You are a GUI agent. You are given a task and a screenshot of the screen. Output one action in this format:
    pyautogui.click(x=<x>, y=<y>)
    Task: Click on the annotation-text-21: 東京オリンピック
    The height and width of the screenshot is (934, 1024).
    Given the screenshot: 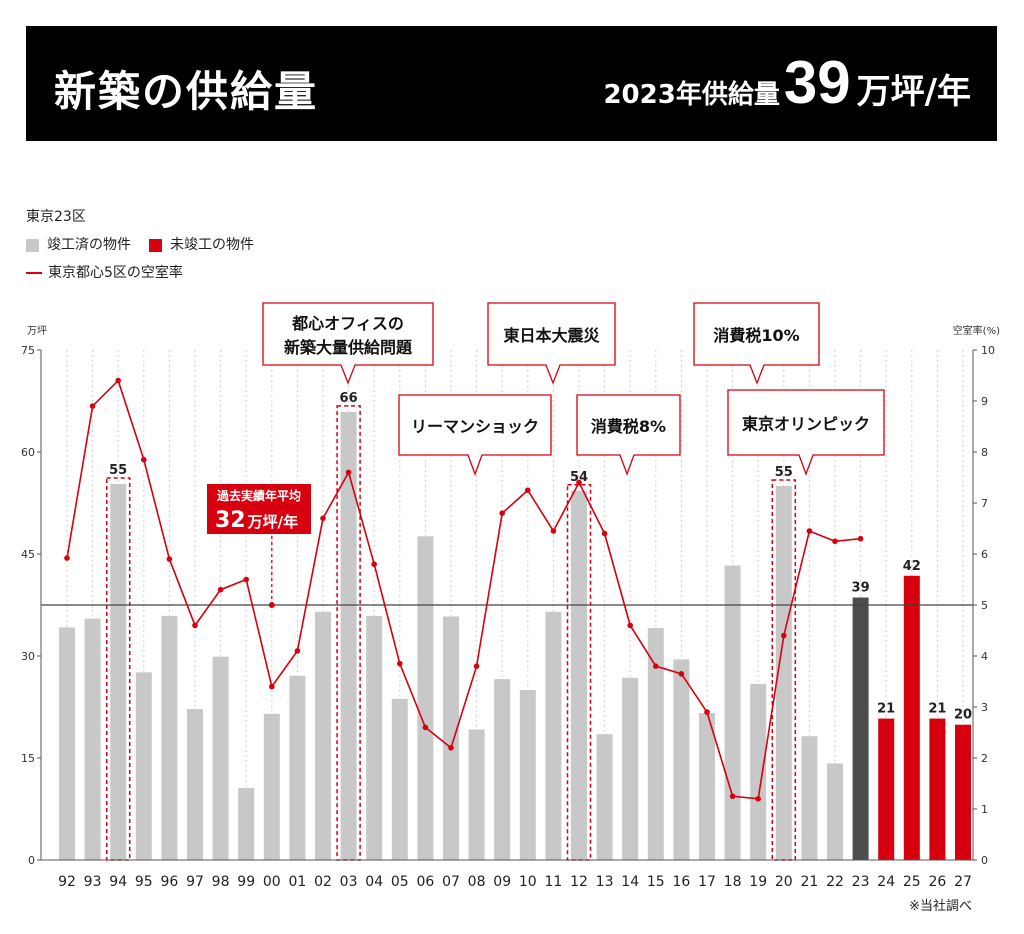 What is the action you would take?
    pyautogui.click(x=806, y=424)
    